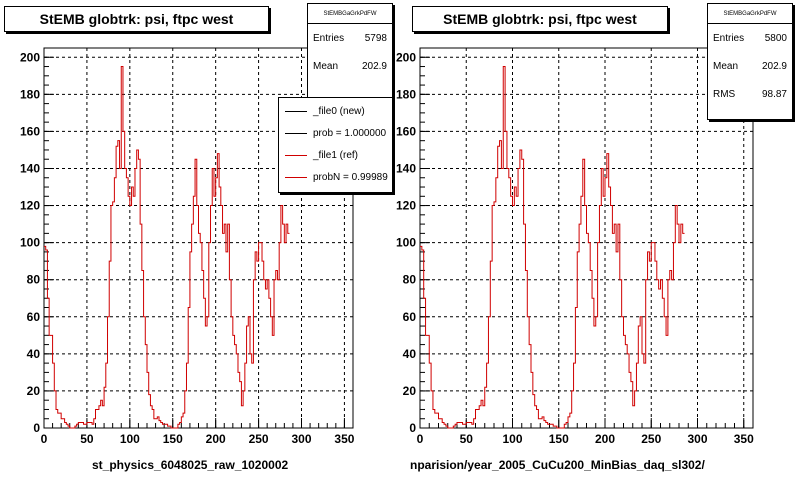  What do you see at coordinates (30, 131) in the screenshot?
I see `left-ytick-label: 160` at bounding box center [30, 131].